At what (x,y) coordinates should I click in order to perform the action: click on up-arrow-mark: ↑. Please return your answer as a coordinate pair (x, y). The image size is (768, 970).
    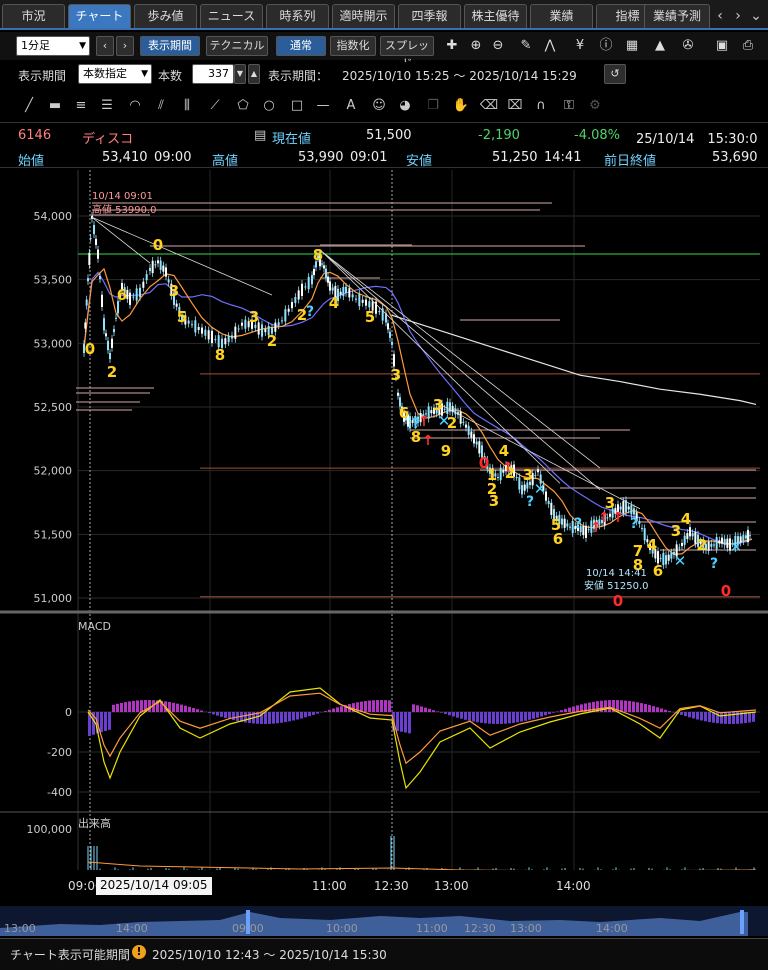
    Looking at the image, I should click on (428, 441).